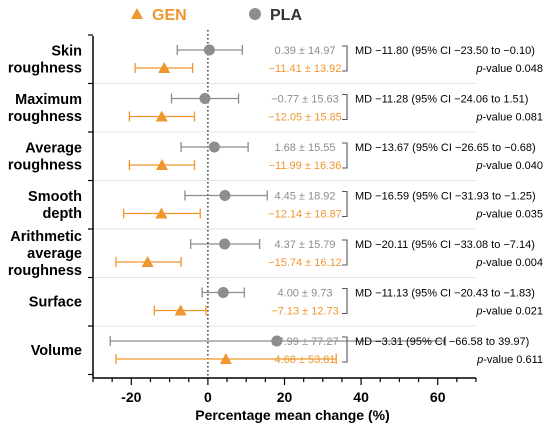 Image resolution: width=550 pixels, height=433 pixels. Describe the element at coordinates (512, 166) in the screenshot. I see `p-value-number: -value 0.040` at that location.